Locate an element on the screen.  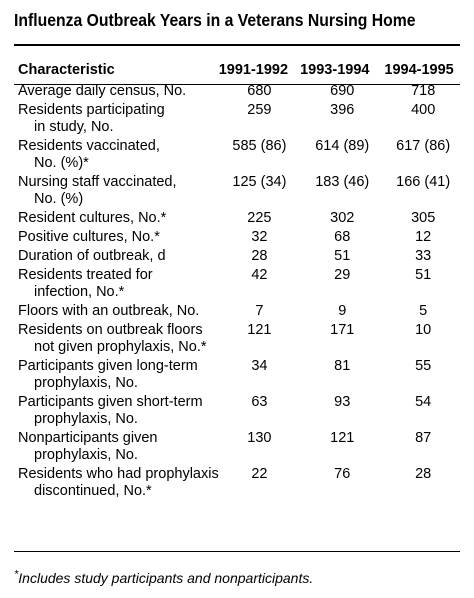
row-value: 305 is located at coordinates (423, 218).